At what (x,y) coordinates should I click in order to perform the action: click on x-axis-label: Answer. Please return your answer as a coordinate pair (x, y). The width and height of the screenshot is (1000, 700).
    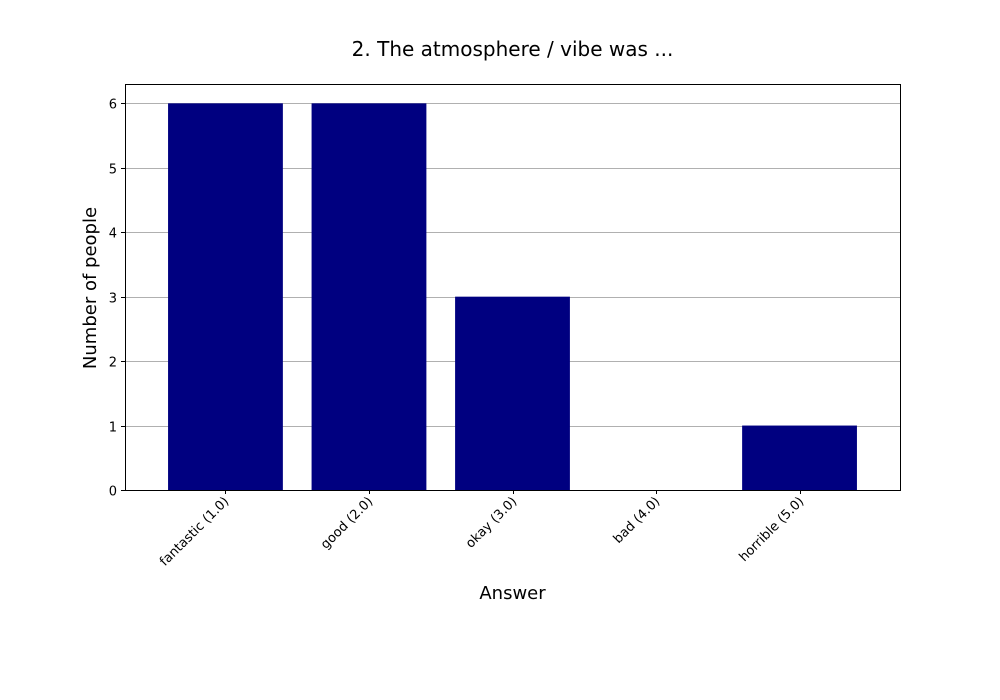
    Looking at the image, I should click on (512, 593).